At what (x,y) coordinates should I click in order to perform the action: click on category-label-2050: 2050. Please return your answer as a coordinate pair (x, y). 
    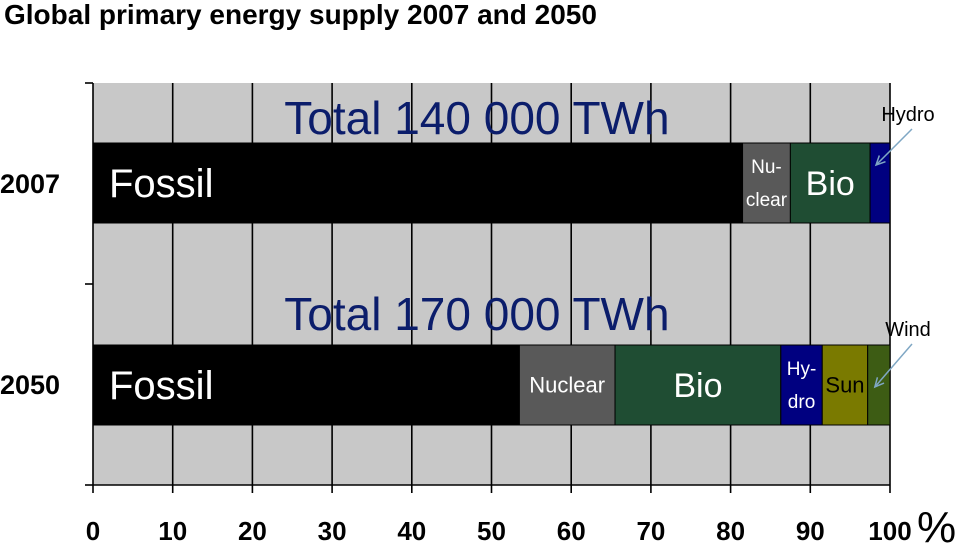
    Looking at the image, I should click on (30, 385).